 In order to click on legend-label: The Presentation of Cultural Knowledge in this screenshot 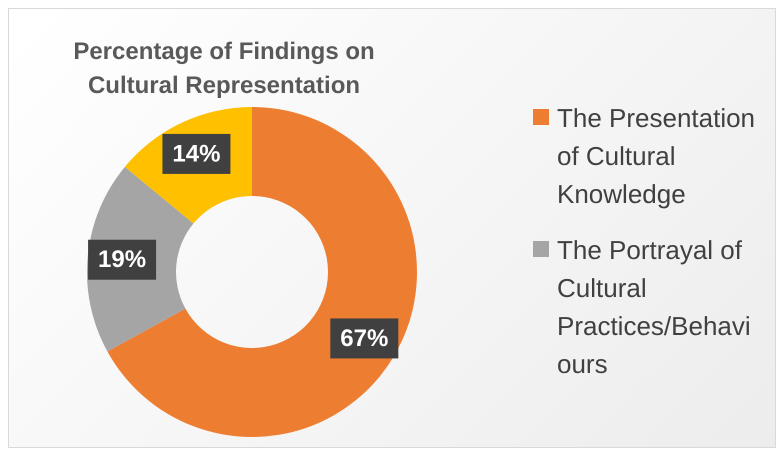, I will do `click(656, 156)`.